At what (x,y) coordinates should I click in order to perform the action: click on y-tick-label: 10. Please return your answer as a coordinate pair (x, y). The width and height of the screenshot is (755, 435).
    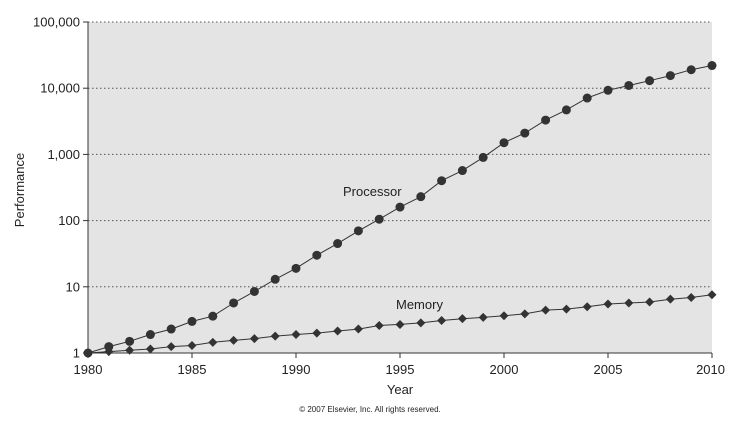
    Looking at the image, I should click on (73, 286).